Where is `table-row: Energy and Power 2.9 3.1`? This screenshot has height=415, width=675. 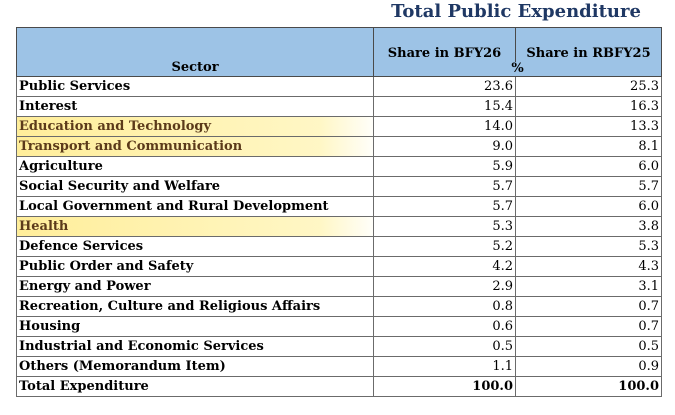
table-row: Energy and Power 2.9 3.1 is located at coordinates (339, 286).